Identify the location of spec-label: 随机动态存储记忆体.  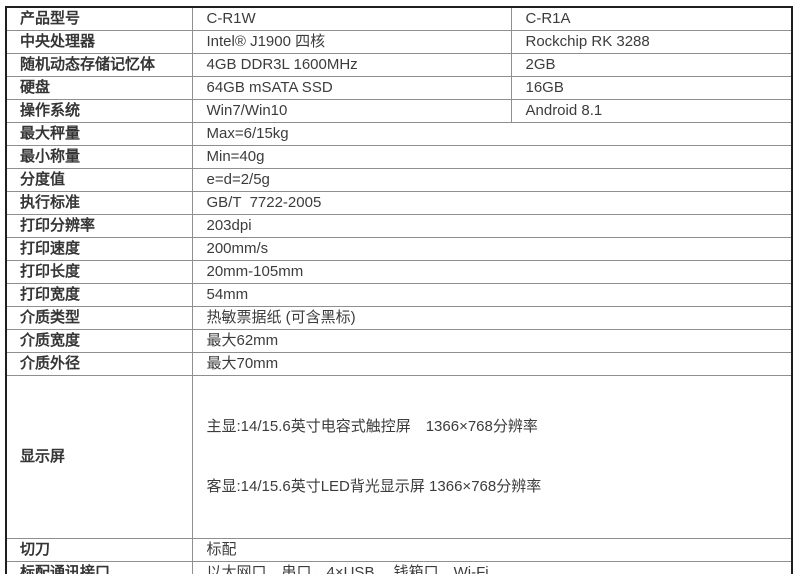
(99, 65).